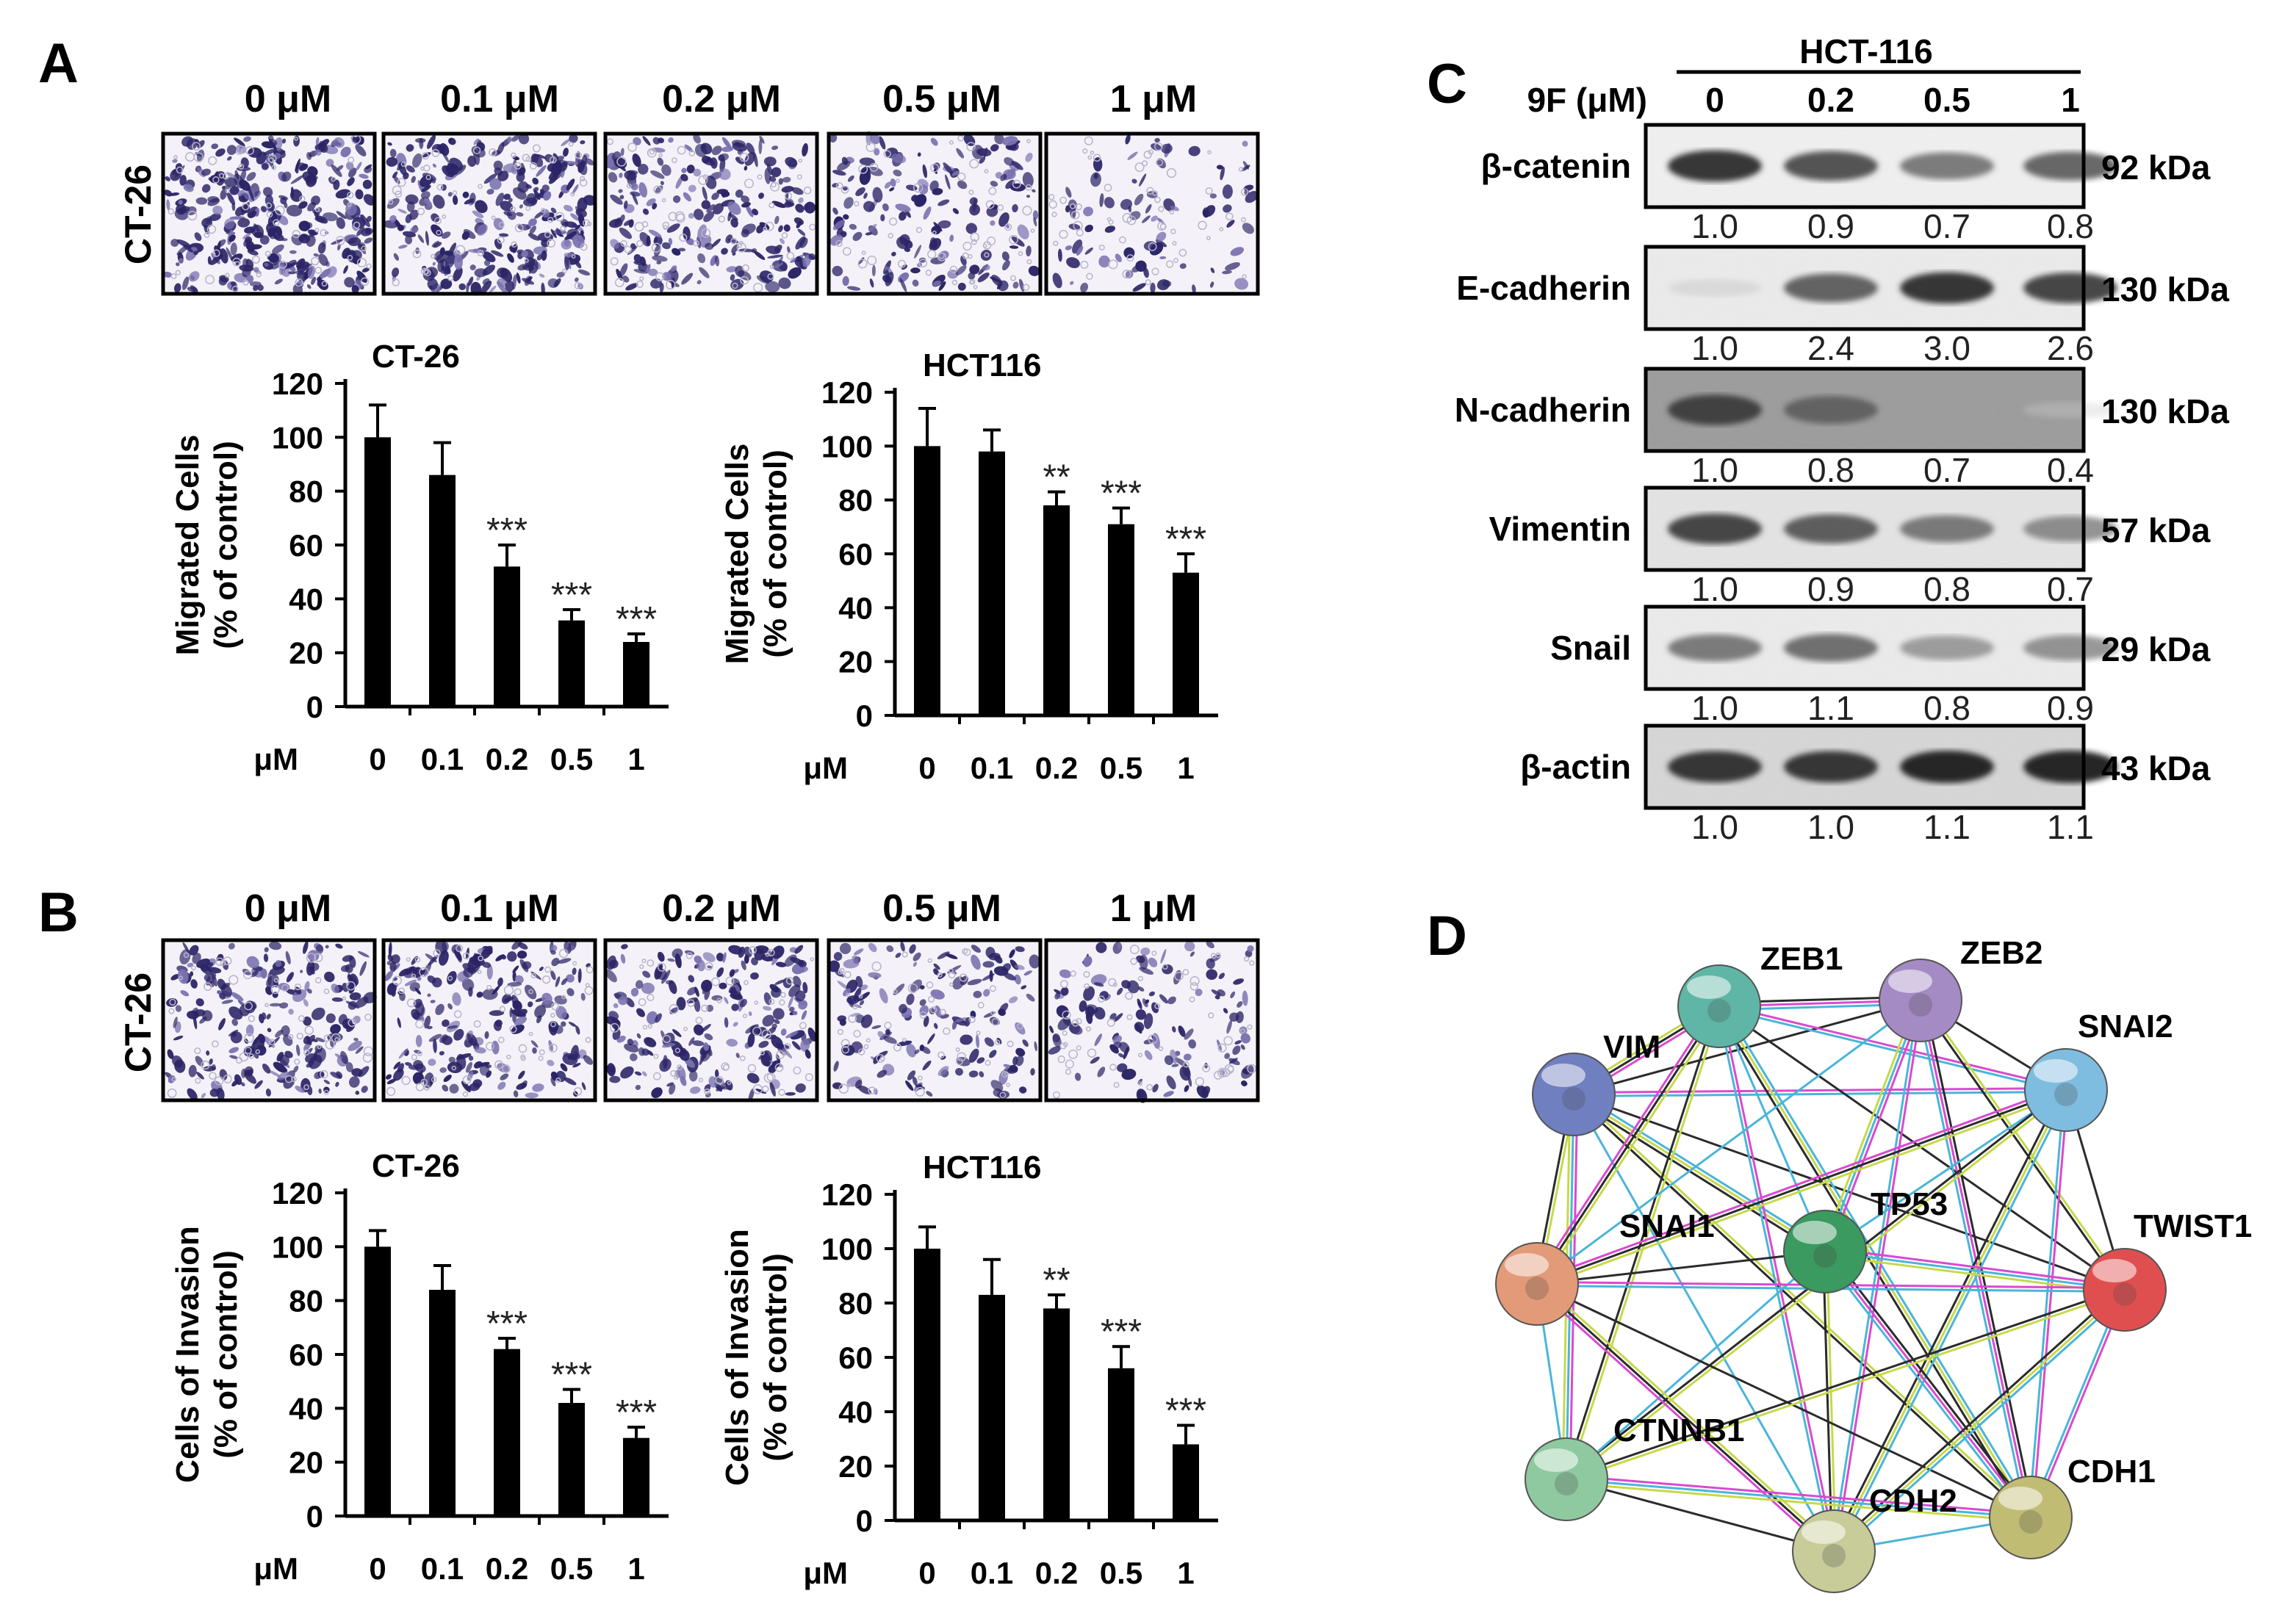 This screenshot has height=1624, width=2282. Describe the element at coordinates (2070, 767) in the screenshot. I see `protein-band` at that location.